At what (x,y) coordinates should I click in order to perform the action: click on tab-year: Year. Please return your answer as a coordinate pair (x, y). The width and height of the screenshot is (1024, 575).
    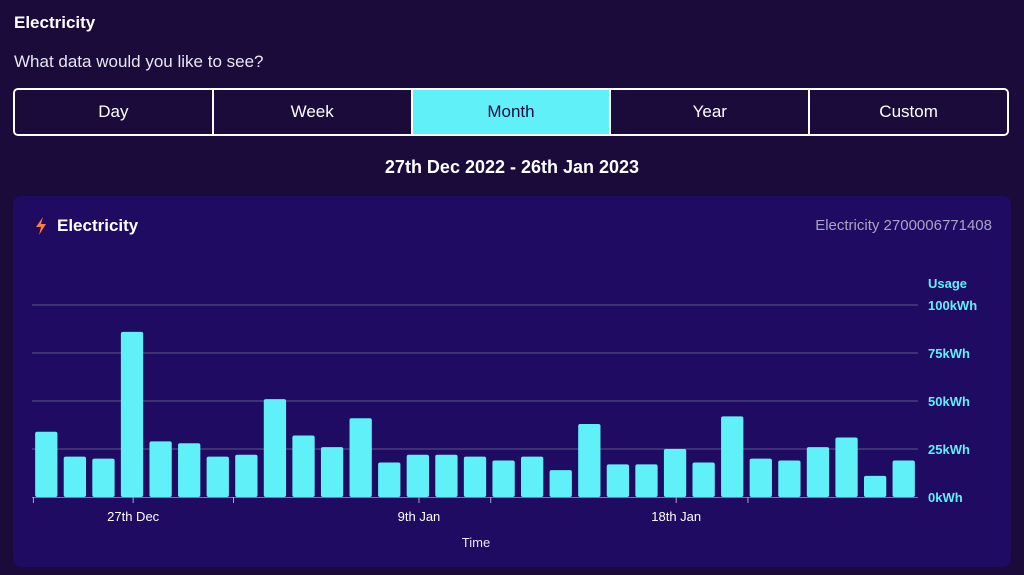
    Looking at the image, I should click on (711, 112).